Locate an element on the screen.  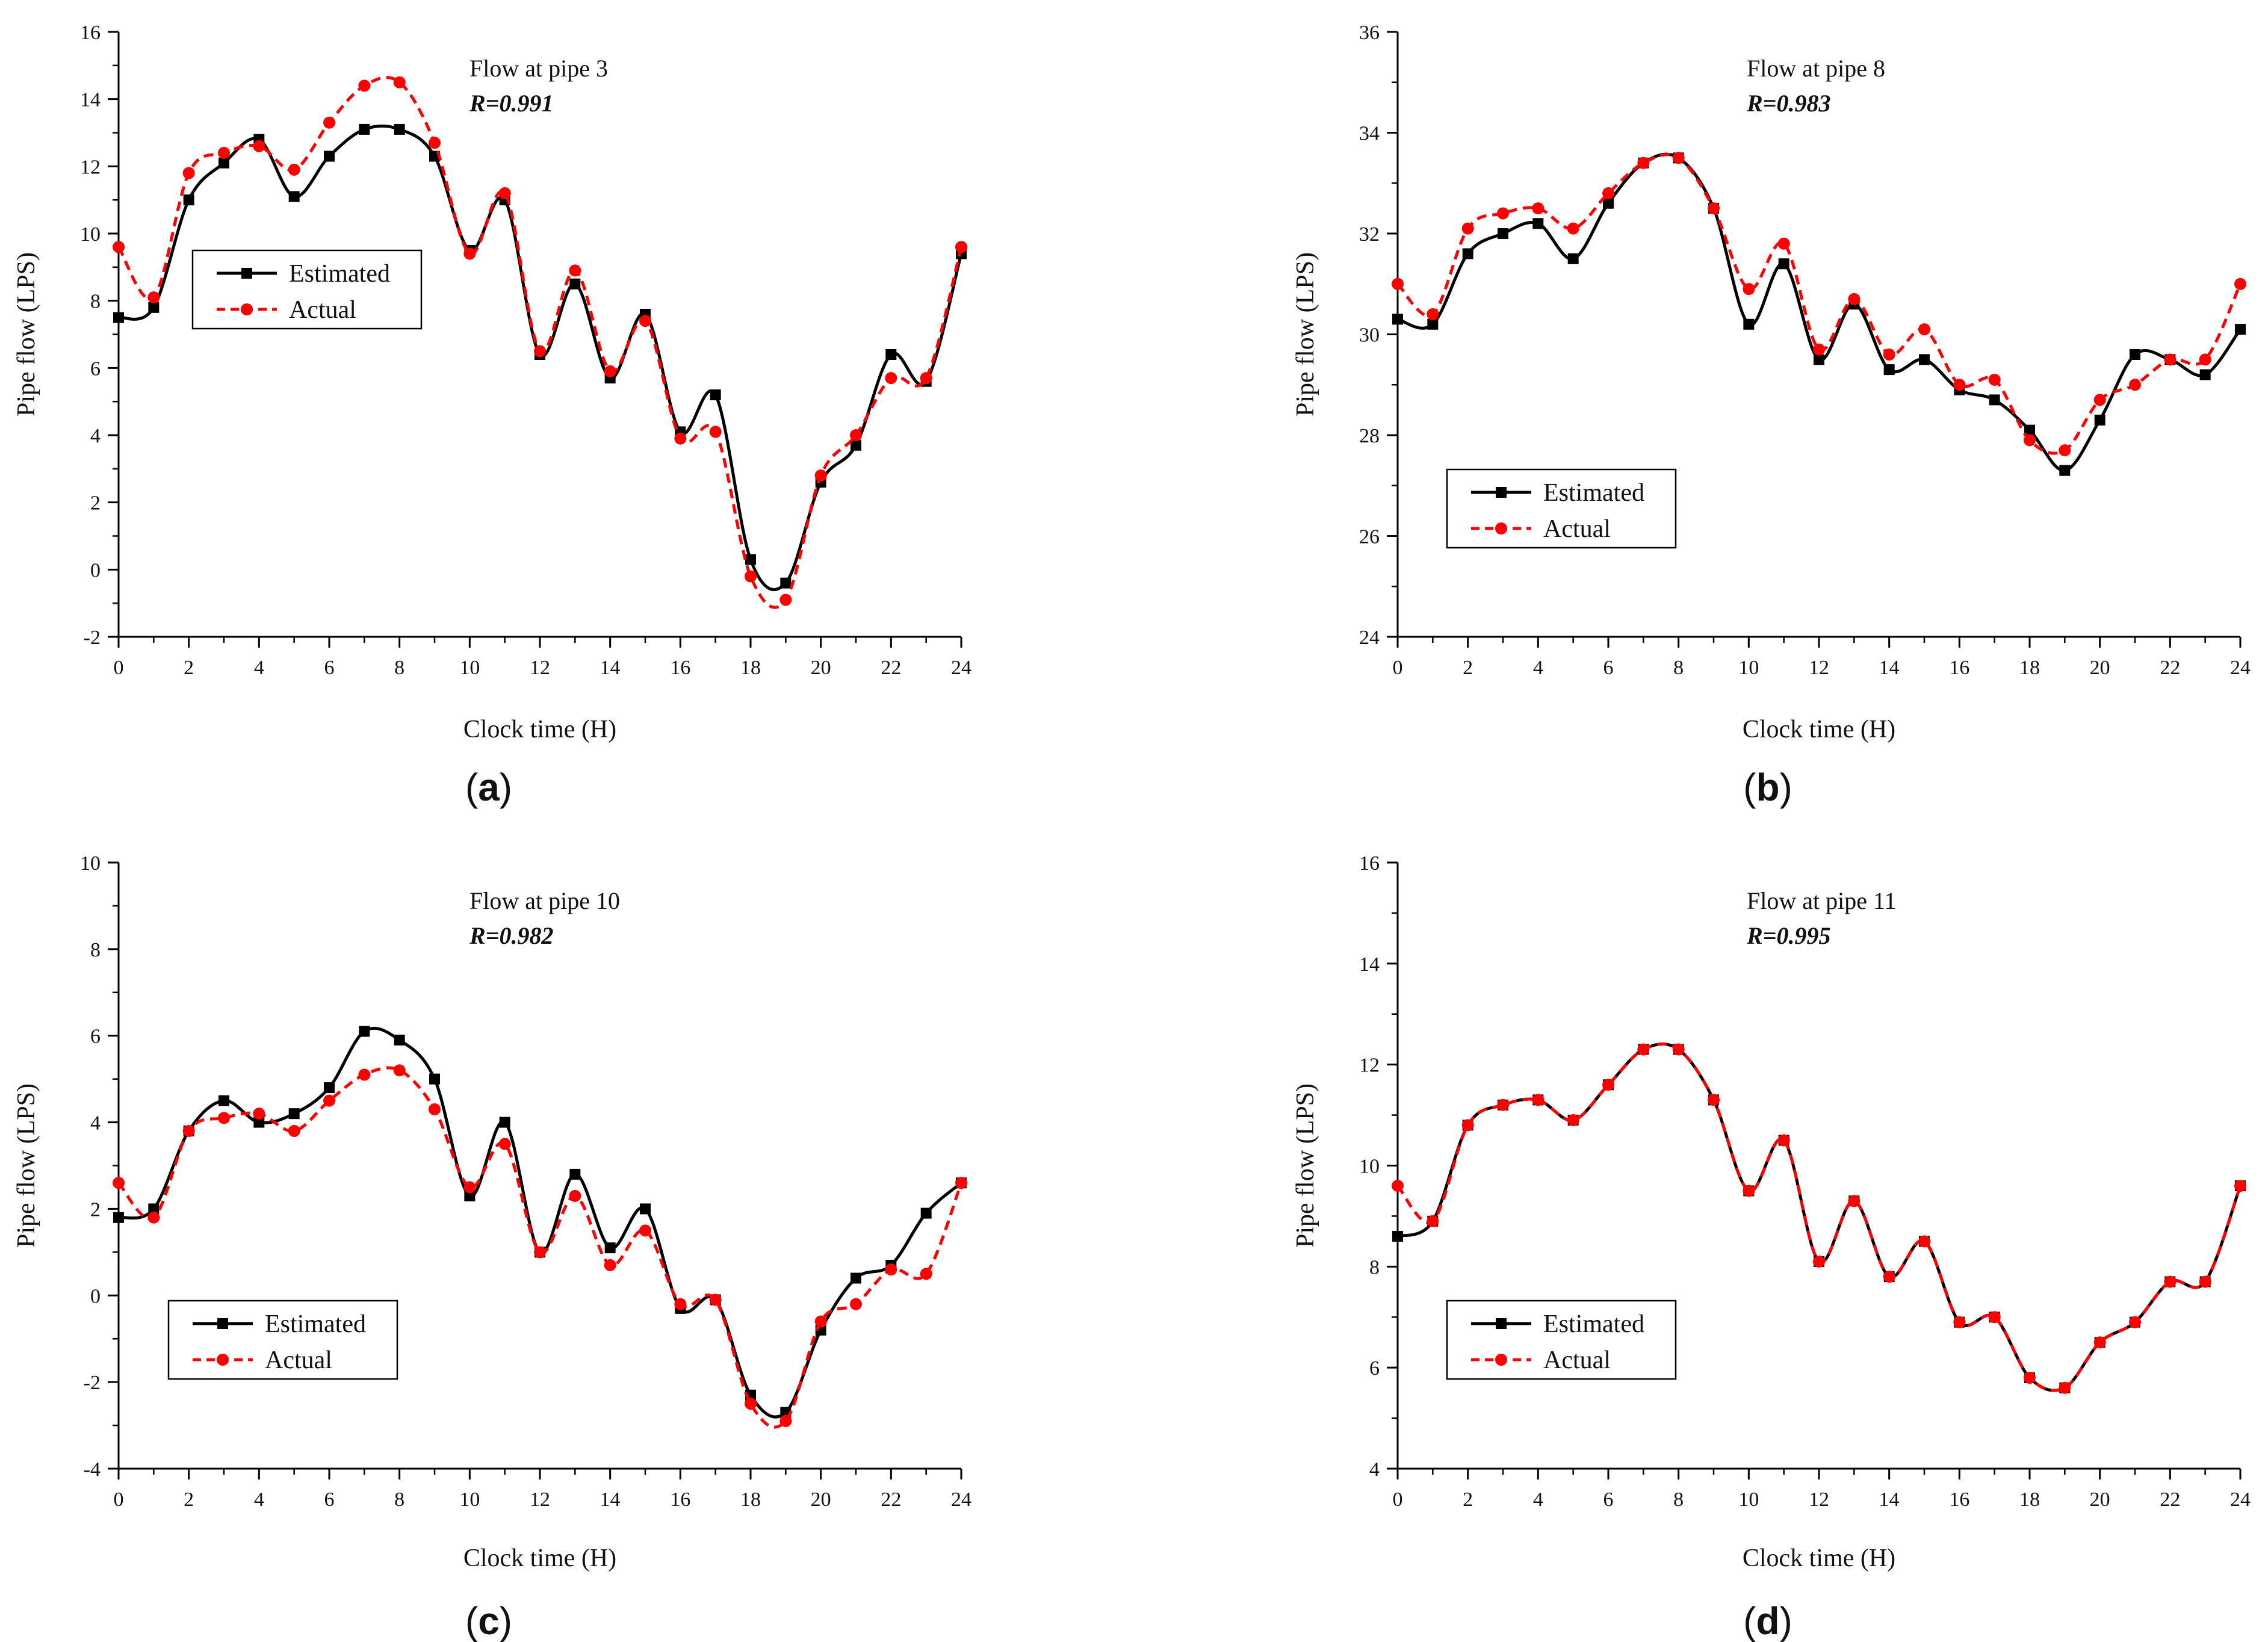
x-tick-label: 16 is located at coordinates (680, 1500).